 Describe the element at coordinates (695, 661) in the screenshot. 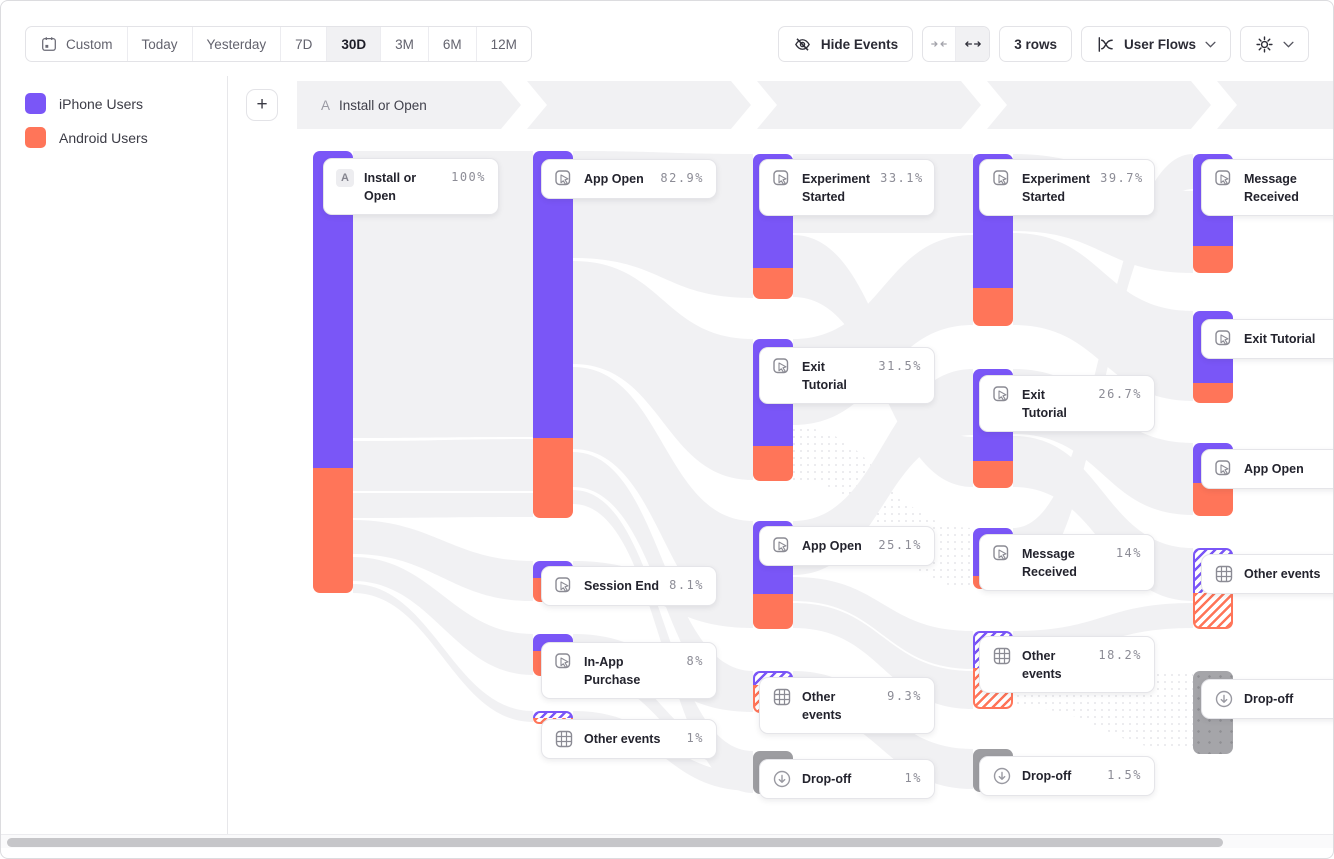

I see `flow-node-pct: 8%` at that location.